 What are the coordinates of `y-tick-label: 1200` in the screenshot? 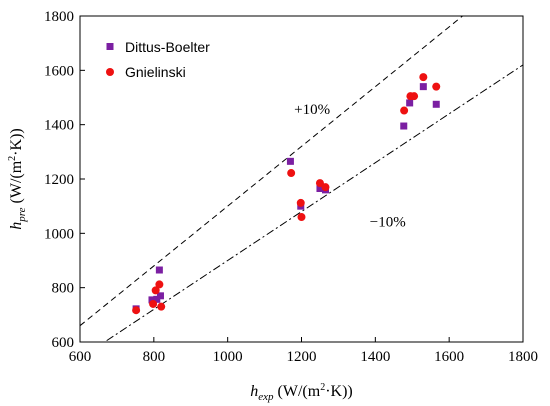 It's located at (59, 180).